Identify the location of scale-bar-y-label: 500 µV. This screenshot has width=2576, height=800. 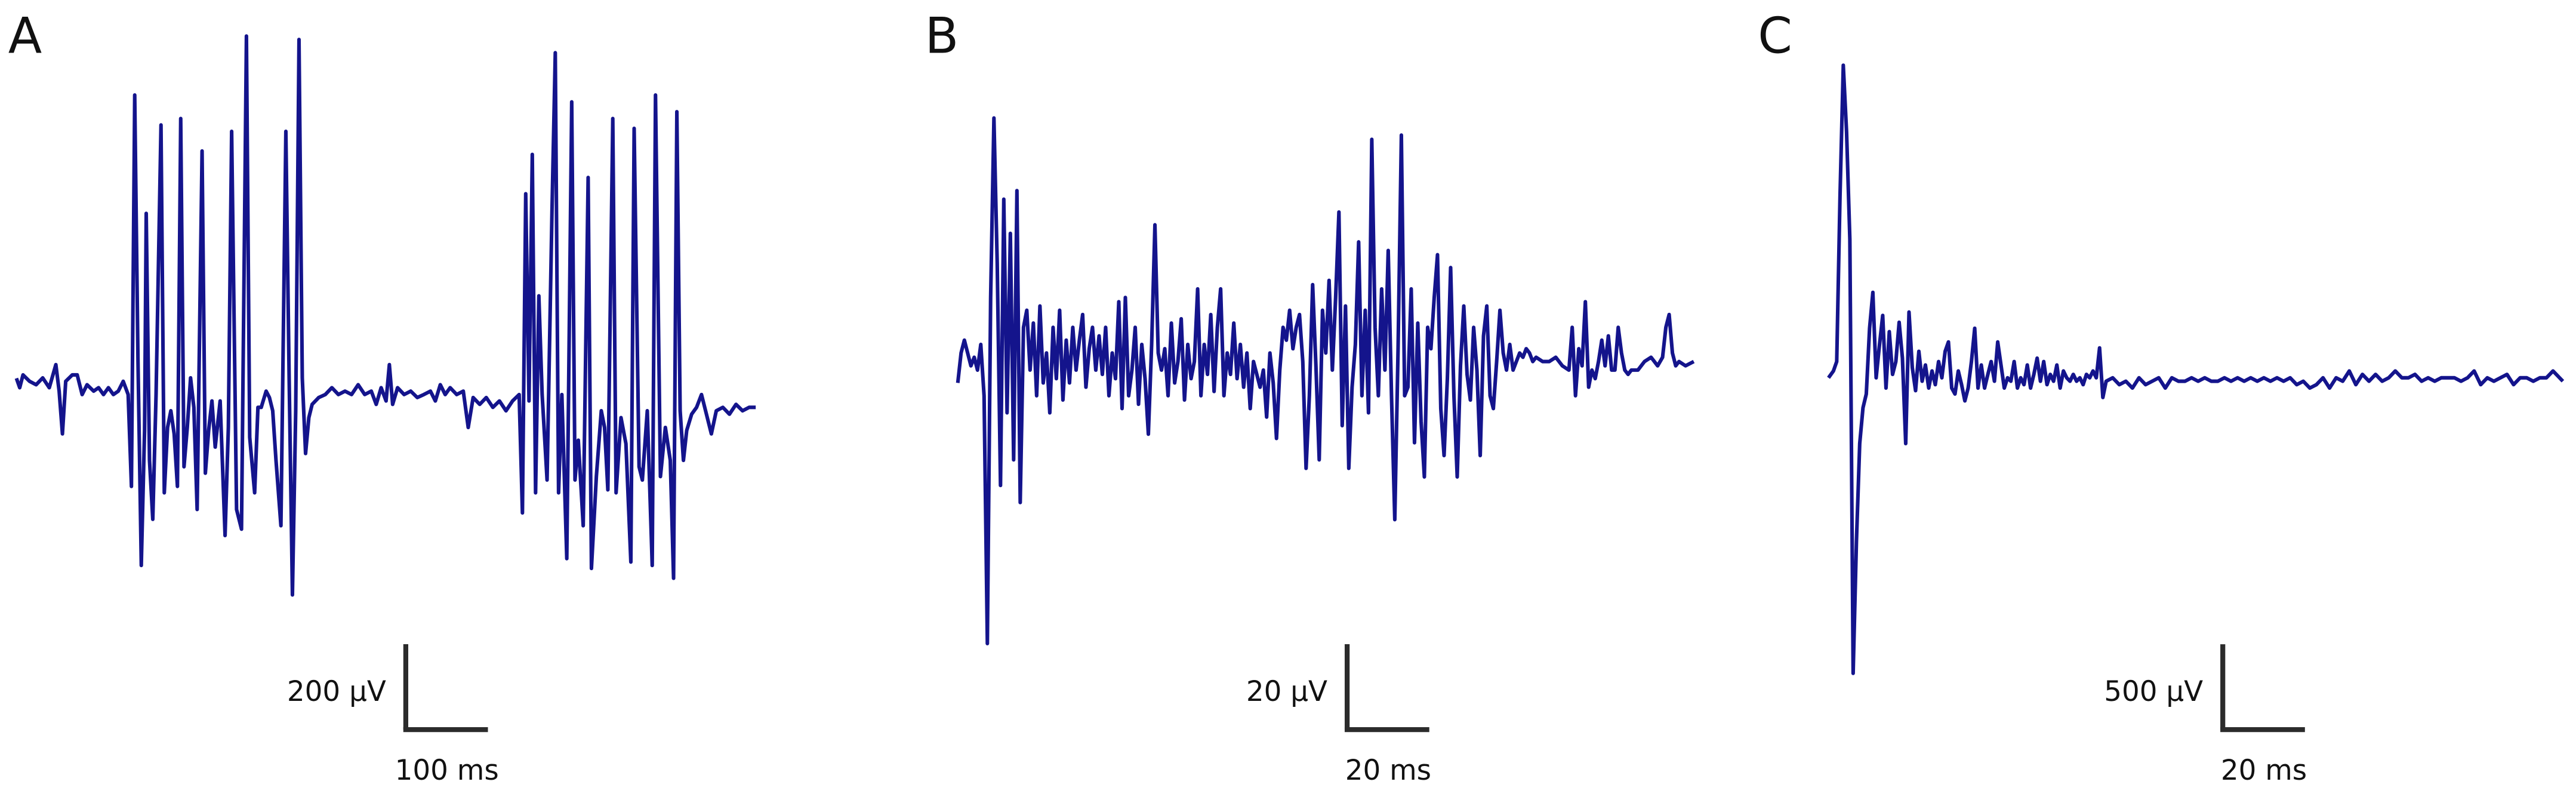
(2153, 692).